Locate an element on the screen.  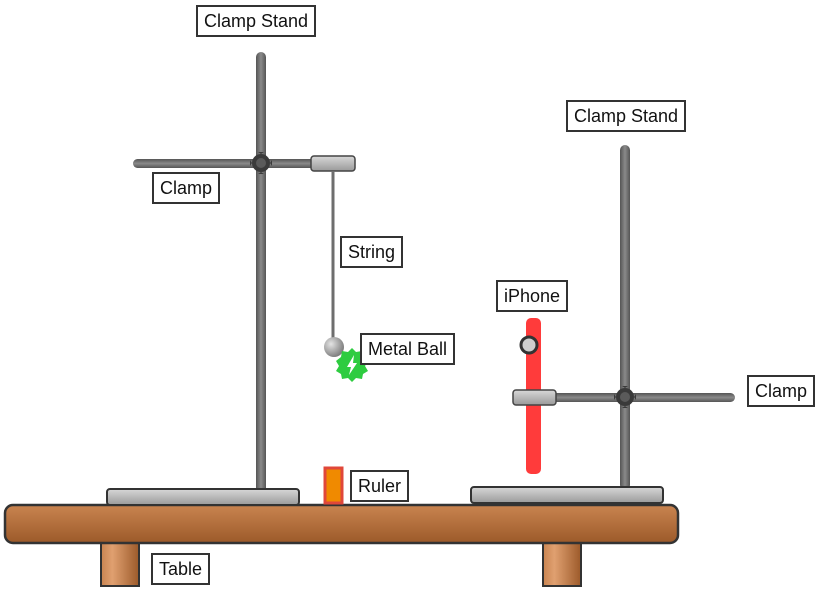
clamp-left is located at coordinates (244, 163).